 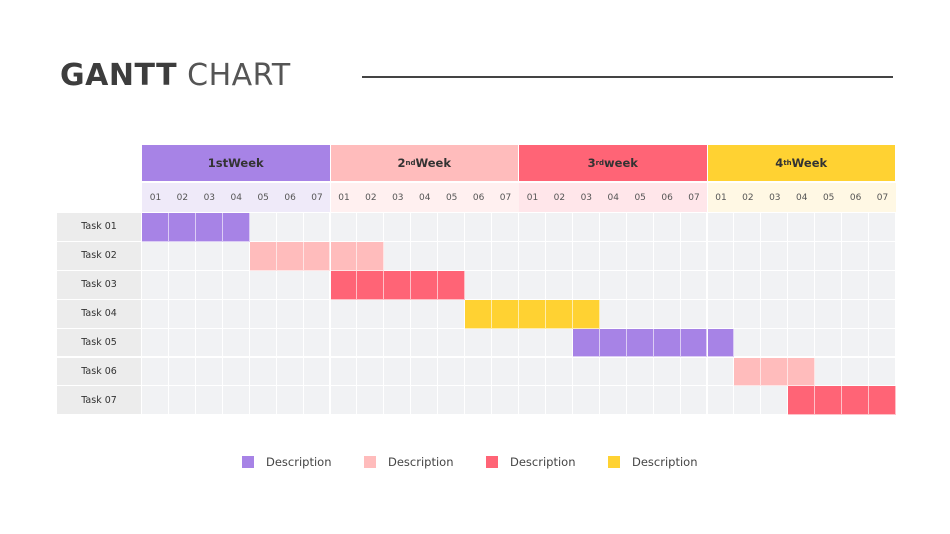 What do you see at coordinates (290, 197) in the screenshot?
I see `day-label: 06` at bounding box center [290, 197].